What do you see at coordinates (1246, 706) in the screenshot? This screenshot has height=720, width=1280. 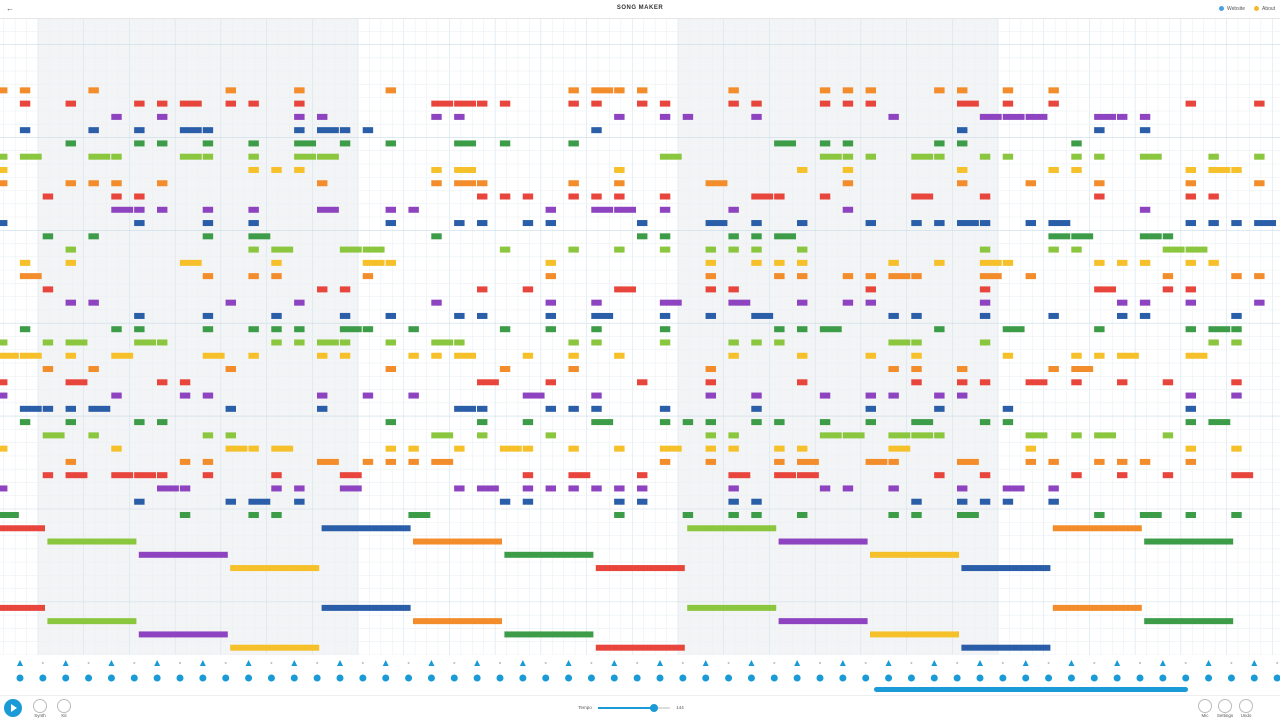 I see `undo-button` at bounding box center [1246, 706].